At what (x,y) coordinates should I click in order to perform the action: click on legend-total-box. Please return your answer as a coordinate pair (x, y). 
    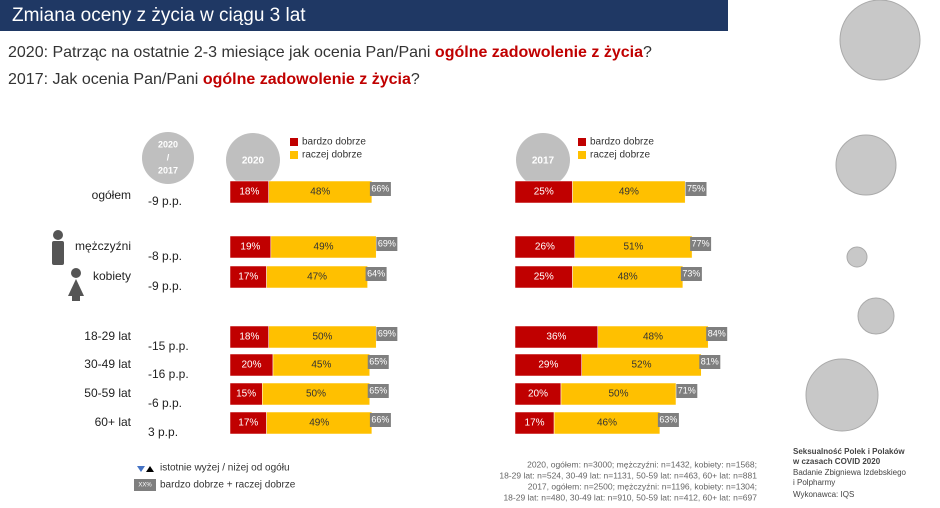
    Looking at the image, I should click on (145, 485).